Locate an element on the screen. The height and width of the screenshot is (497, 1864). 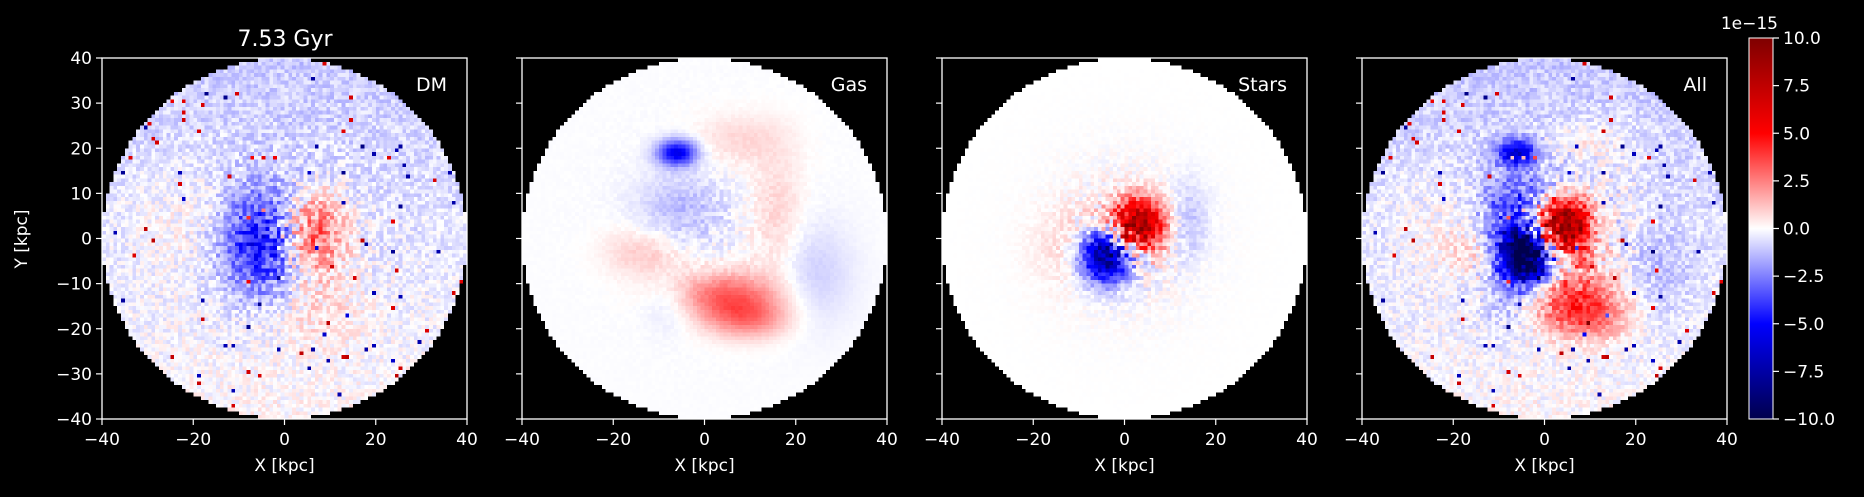
colorbar-tick-label: 2.5 is located at coordinates (1796, 182).